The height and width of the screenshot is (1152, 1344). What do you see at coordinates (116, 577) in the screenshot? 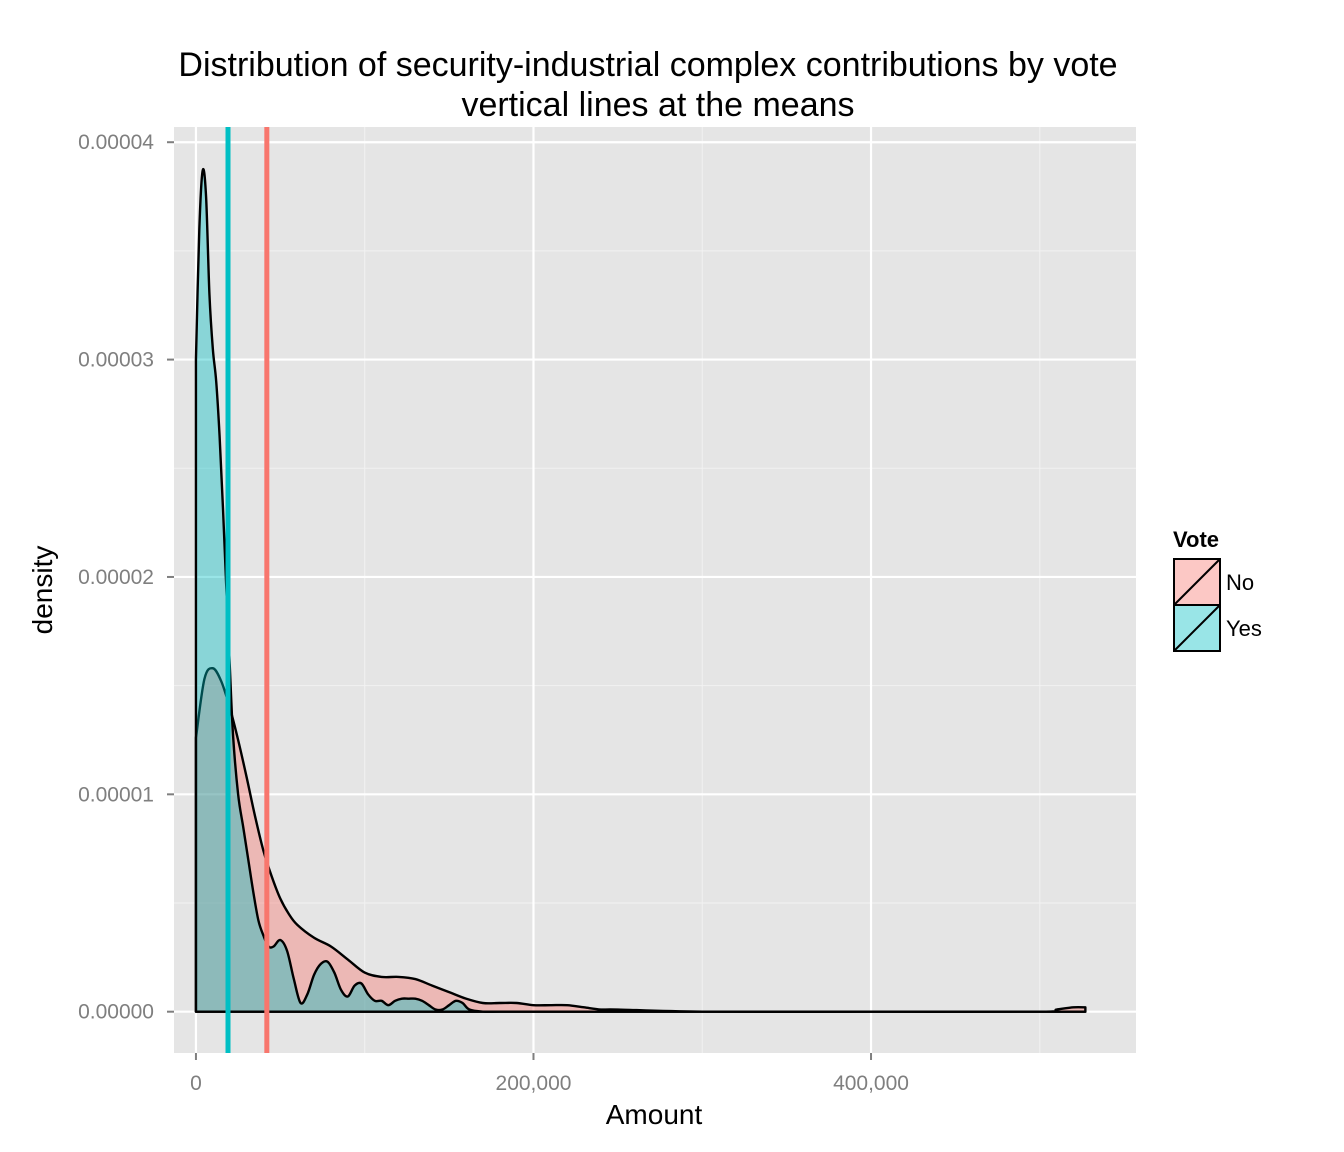
I see `y-tick-label: 0.00002` at bounding box center [116, 577].